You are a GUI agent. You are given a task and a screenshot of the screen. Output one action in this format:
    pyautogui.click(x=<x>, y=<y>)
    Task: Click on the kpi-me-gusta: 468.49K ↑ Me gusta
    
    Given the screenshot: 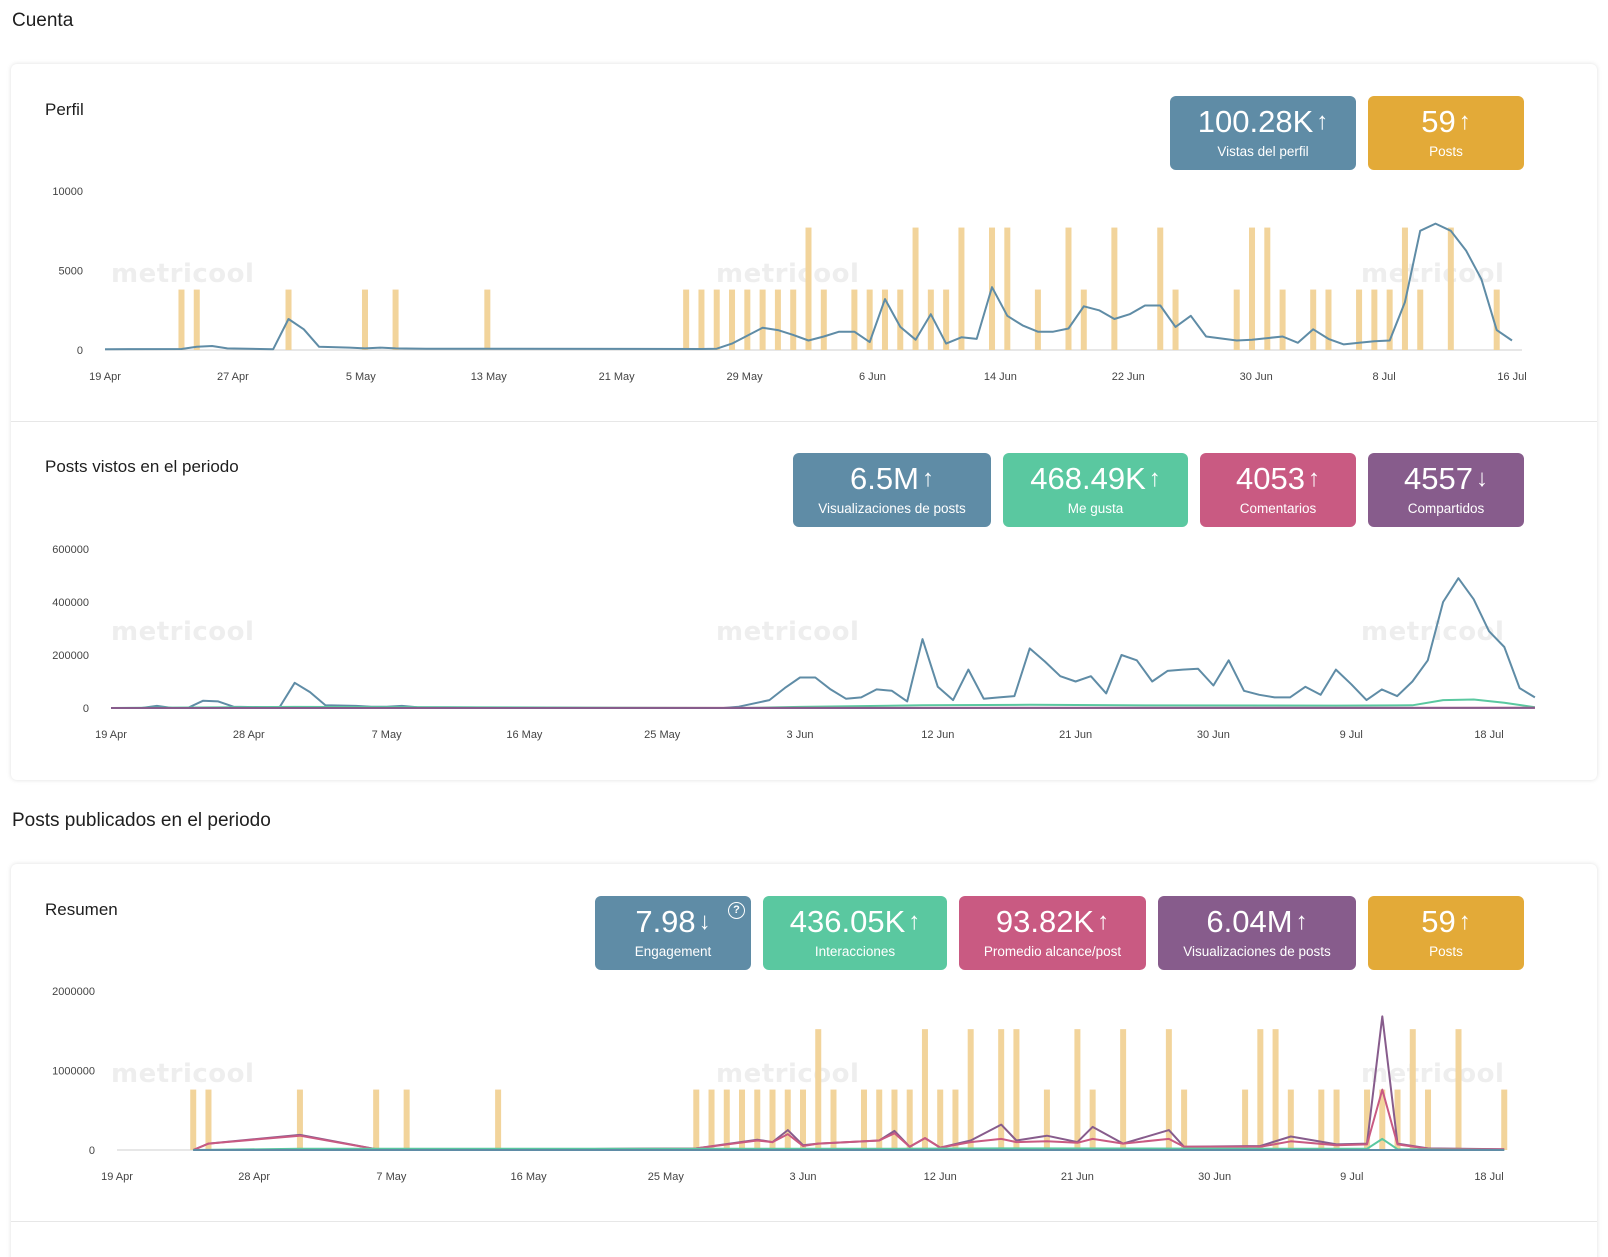 What is the action you would take?
    pyautogui.click(x=1095, y=490)
    